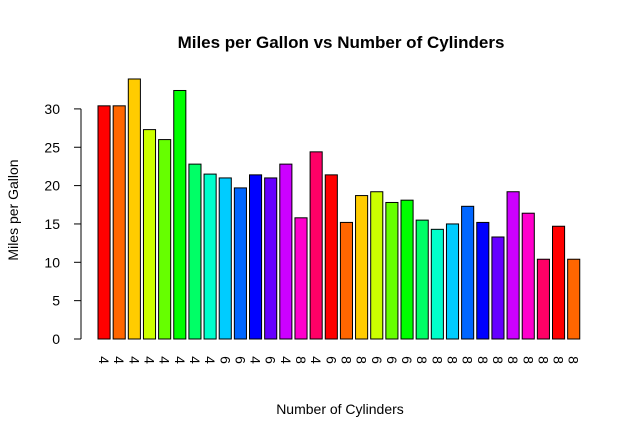 The height and width of the screenshot is (439, 643). I want to click on y-tick-label: 15, so click(52, 224).